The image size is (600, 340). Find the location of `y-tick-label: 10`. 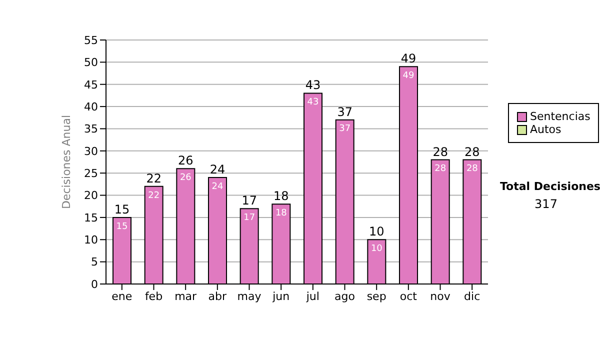

y-tick-label: 10 is located at coordinates (91, 240).